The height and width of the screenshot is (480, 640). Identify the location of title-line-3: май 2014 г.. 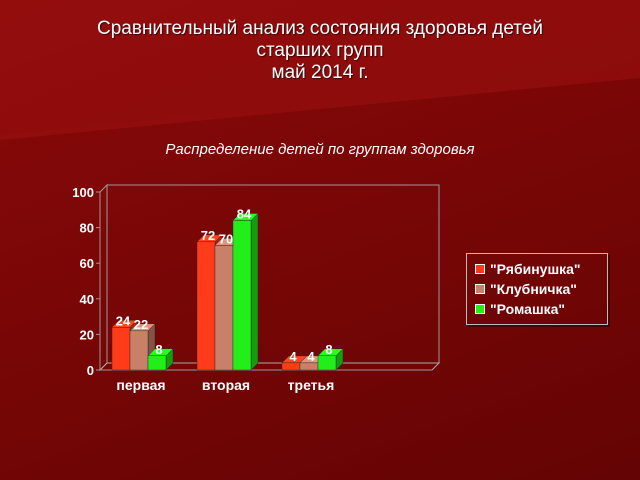
(320, 72).